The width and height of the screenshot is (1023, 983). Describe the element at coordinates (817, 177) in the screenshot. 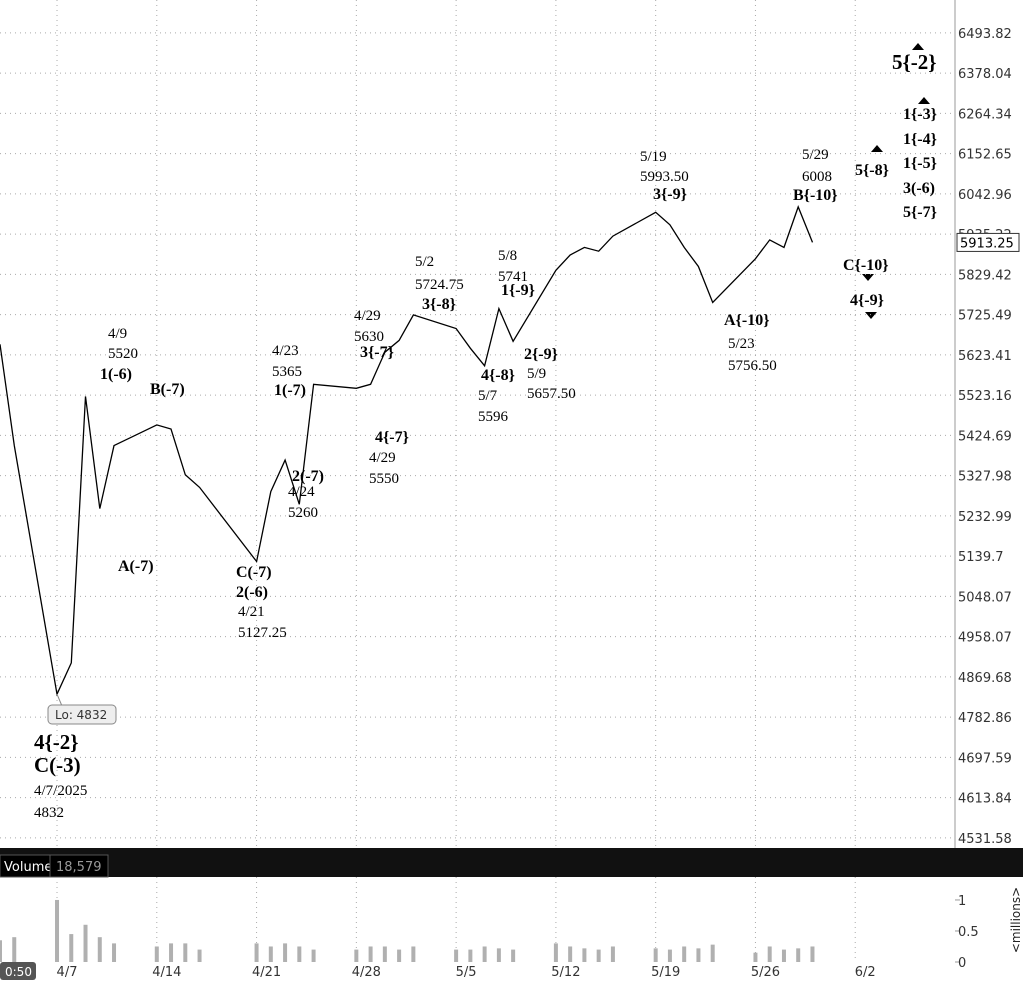

I see `wave-annotation: 6008` at that location.